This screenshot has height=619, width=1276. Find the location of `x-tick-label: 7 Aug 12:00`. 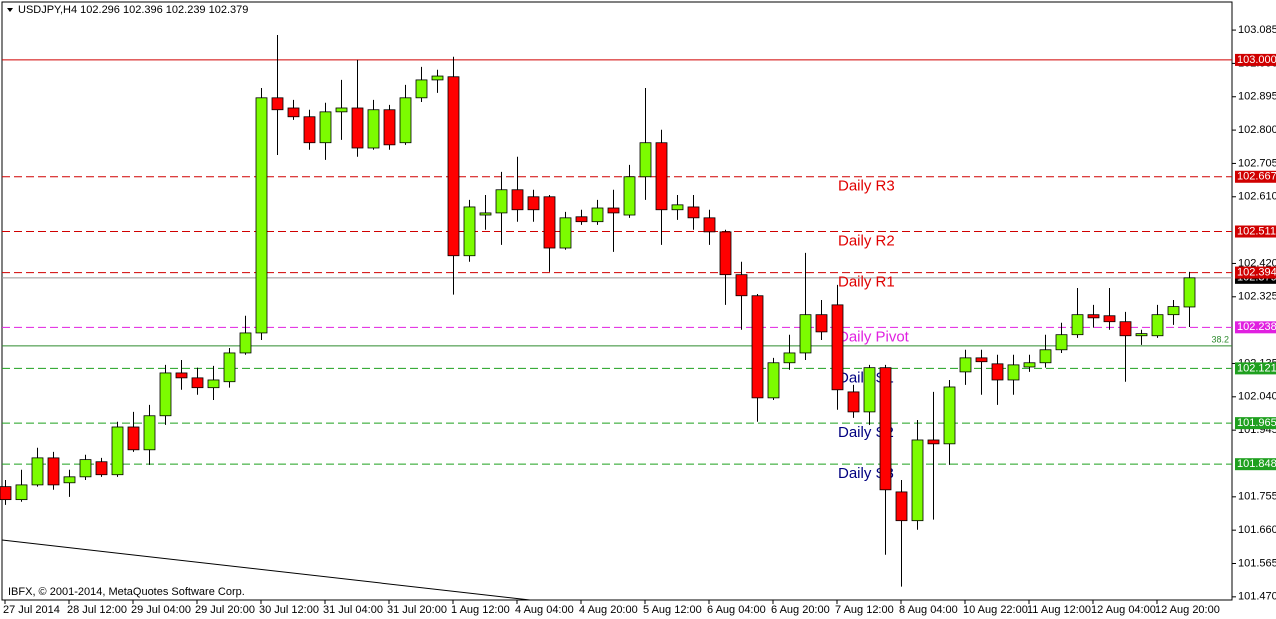

x-tick-label: 7 Aug 12:00 is located at coordinates (864, 610).